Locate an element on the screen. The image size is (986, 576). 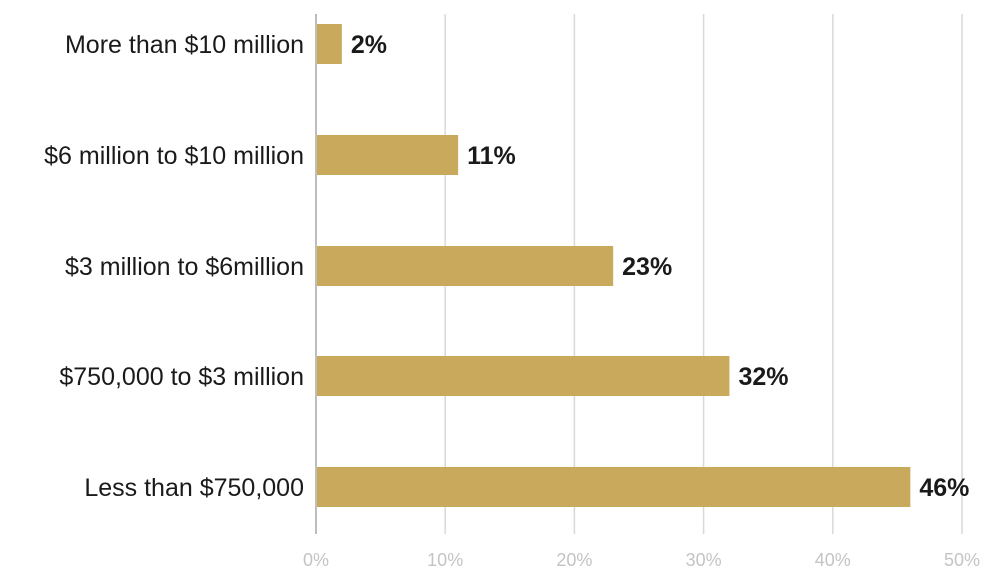
x-tick-label: 30% is located at coordinates (704, 560).